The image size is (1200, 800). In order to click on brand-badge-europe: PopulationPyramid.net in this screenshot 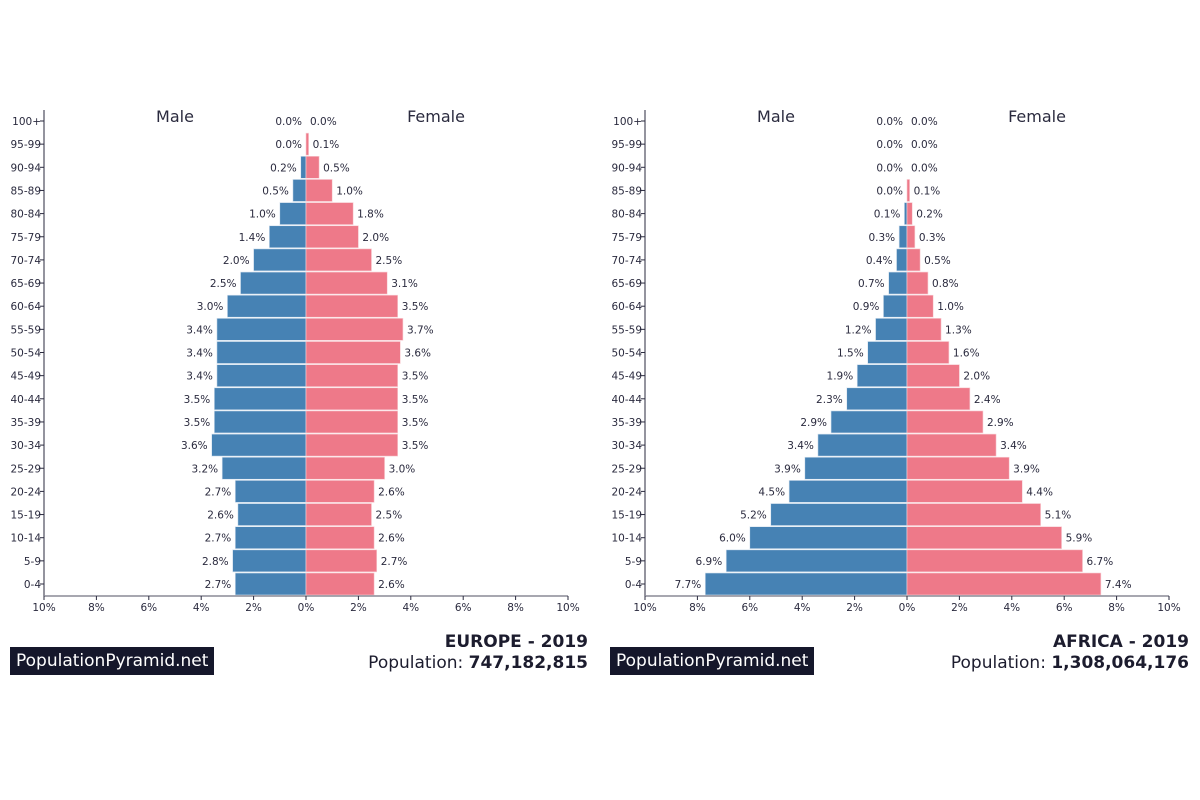, I will do `click(112, 661)`.